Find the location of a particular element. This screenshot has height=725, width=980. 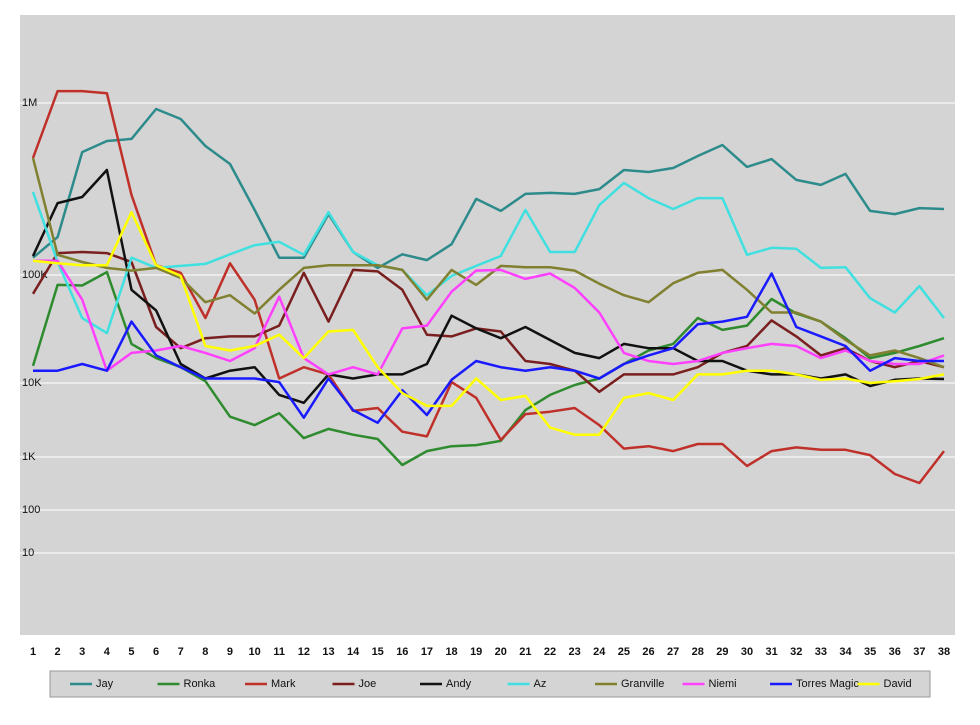

x-tick-label: 3 is located at coordinates (82, 652).